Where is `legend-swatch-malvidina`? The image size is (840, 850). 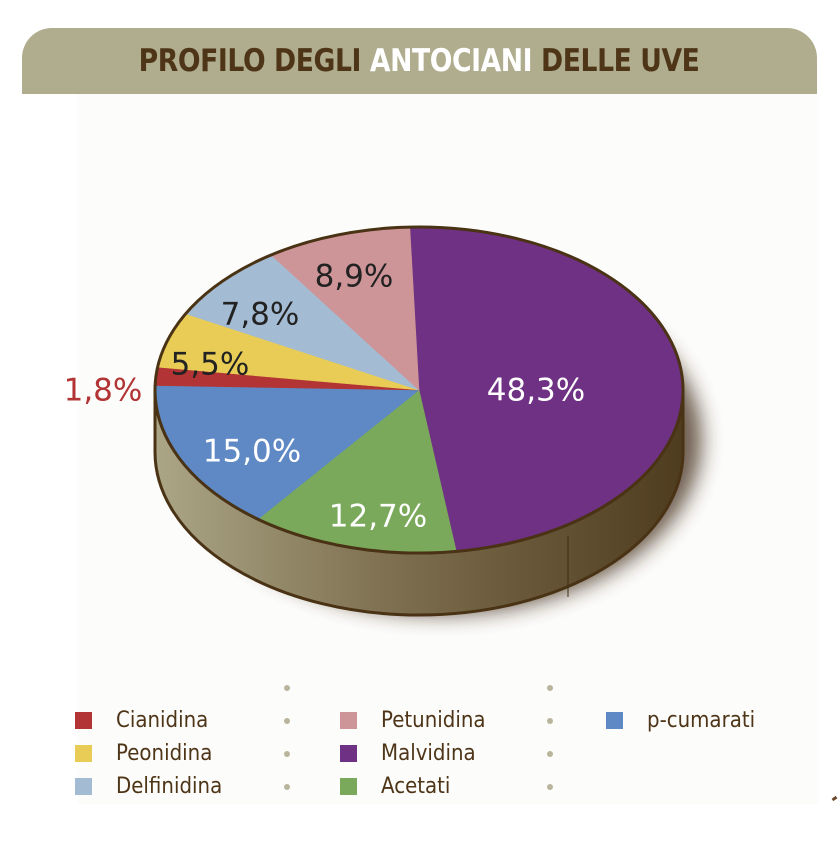 legend-swatch-malvidina is located at coordinates (348, 753).